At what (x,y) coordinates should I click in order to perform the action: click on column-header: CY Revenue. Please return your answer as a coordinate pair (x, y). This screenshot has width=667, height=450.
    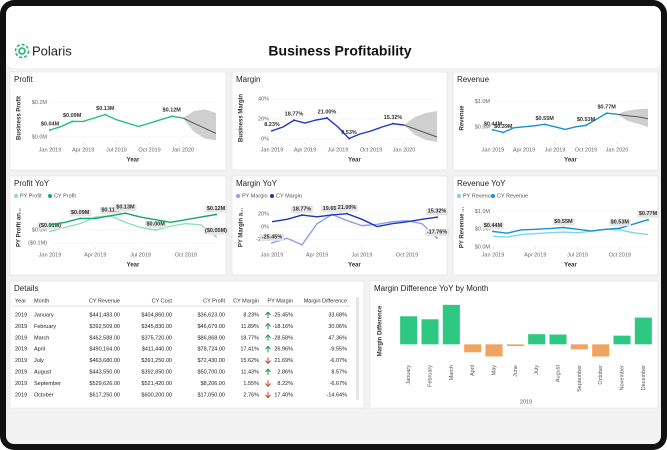
    Looking at the image, I should click on (104, 301).